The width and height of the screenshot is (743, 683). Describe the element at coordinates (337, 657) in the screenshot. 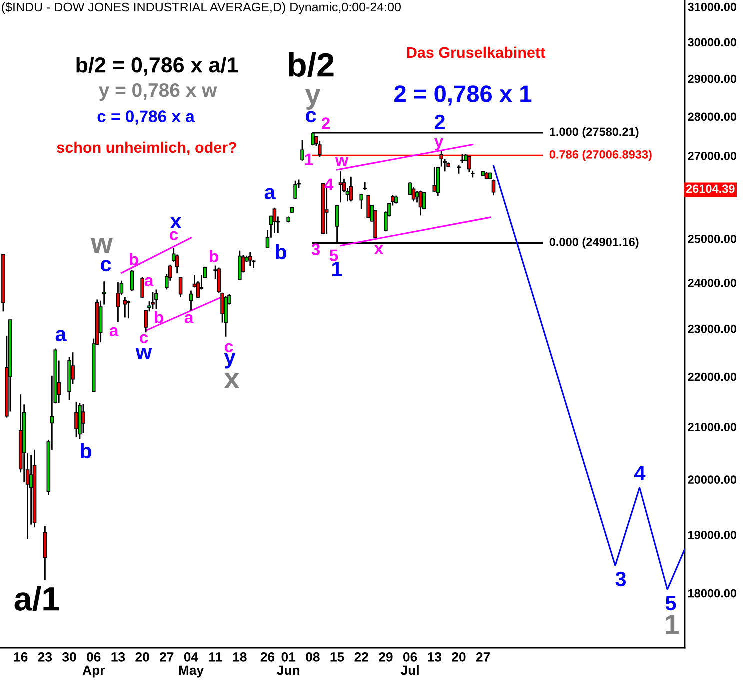

I see `x-tick-label: 15` at that location.